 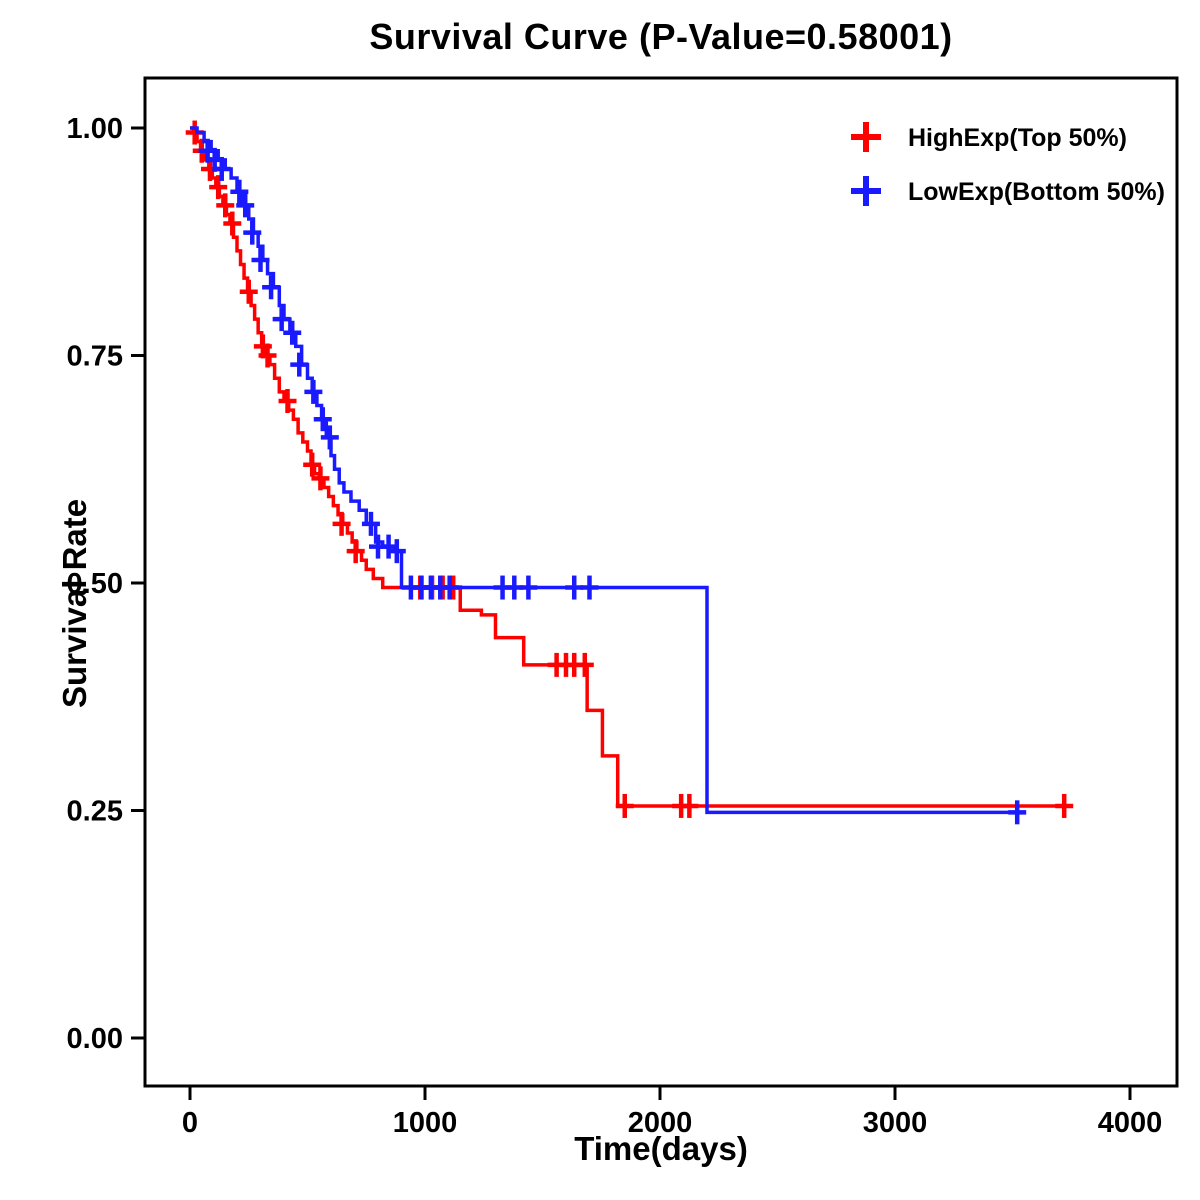 I want to click on y-tick-label: 0.25, so click(x=95, y=812).